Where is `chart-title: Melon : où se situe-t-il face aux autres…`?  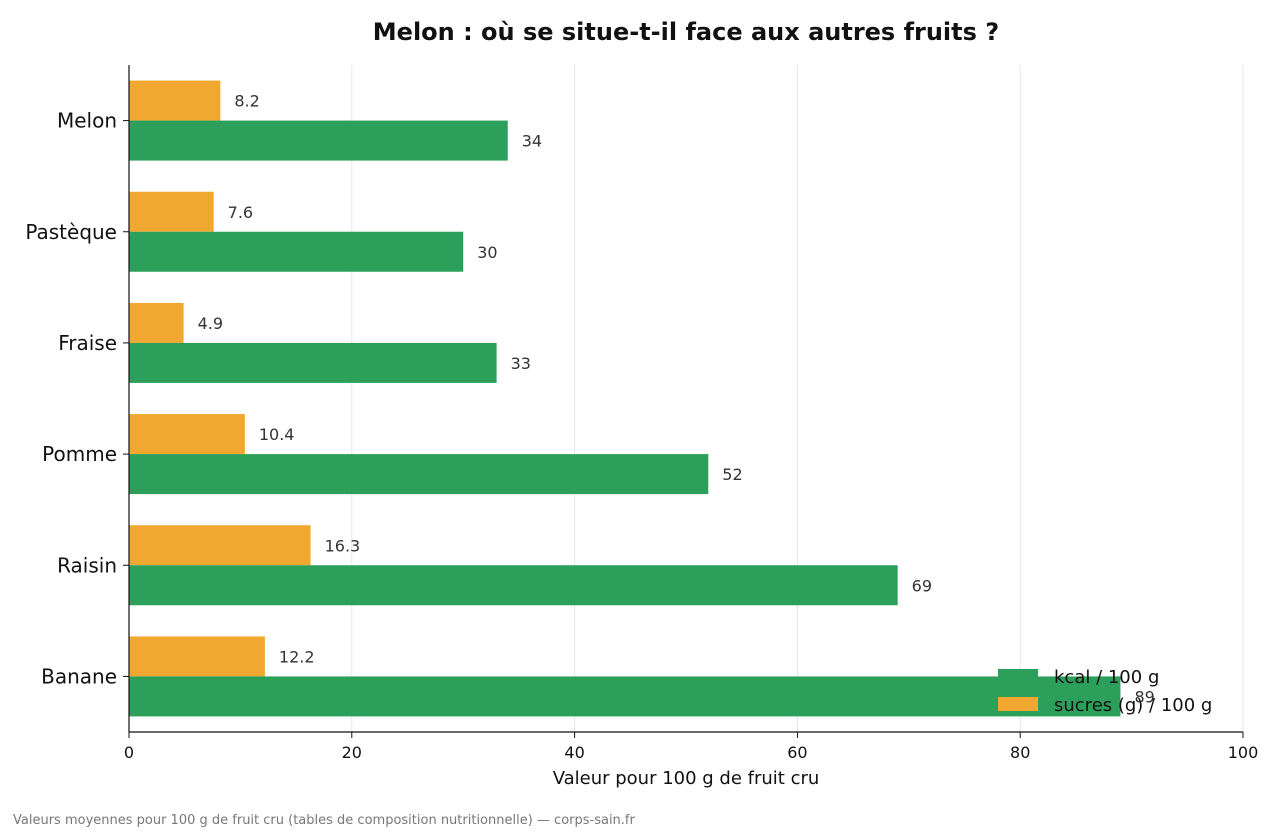 chart-title: Melon : où se situe-t-il face aux autres… is located at coordinates (686, 32).